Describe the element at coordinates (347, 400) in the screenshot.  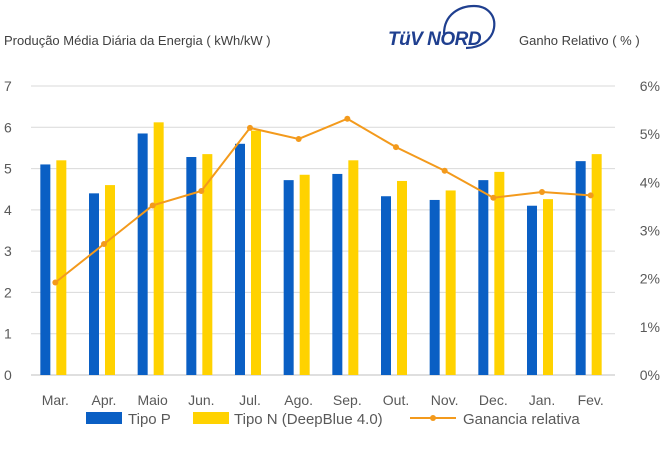
I see `x-tick-label: Sep.` at that location.